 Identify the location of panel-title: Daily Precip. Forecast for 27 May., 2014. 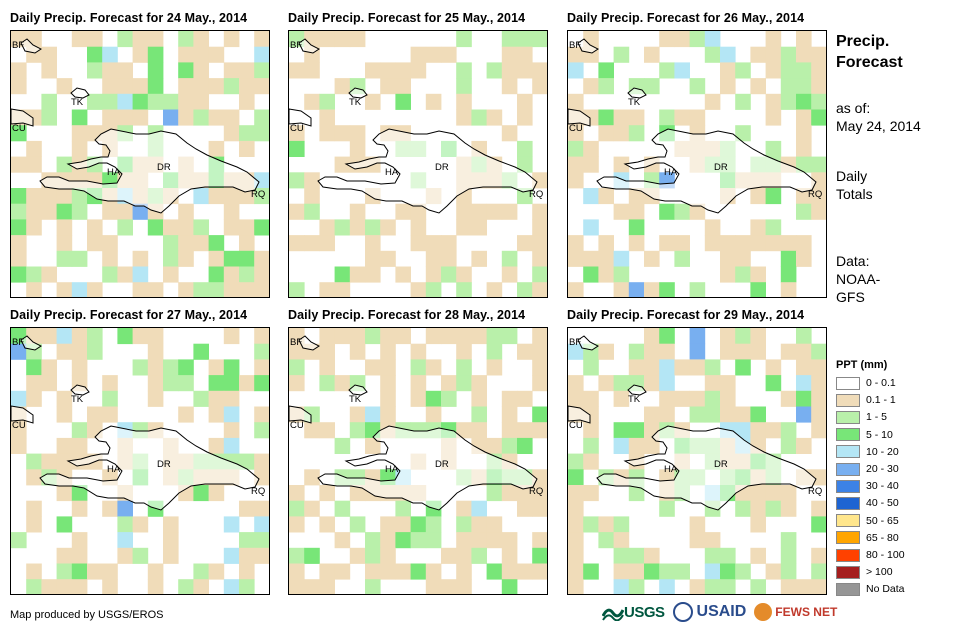
(129, 315).